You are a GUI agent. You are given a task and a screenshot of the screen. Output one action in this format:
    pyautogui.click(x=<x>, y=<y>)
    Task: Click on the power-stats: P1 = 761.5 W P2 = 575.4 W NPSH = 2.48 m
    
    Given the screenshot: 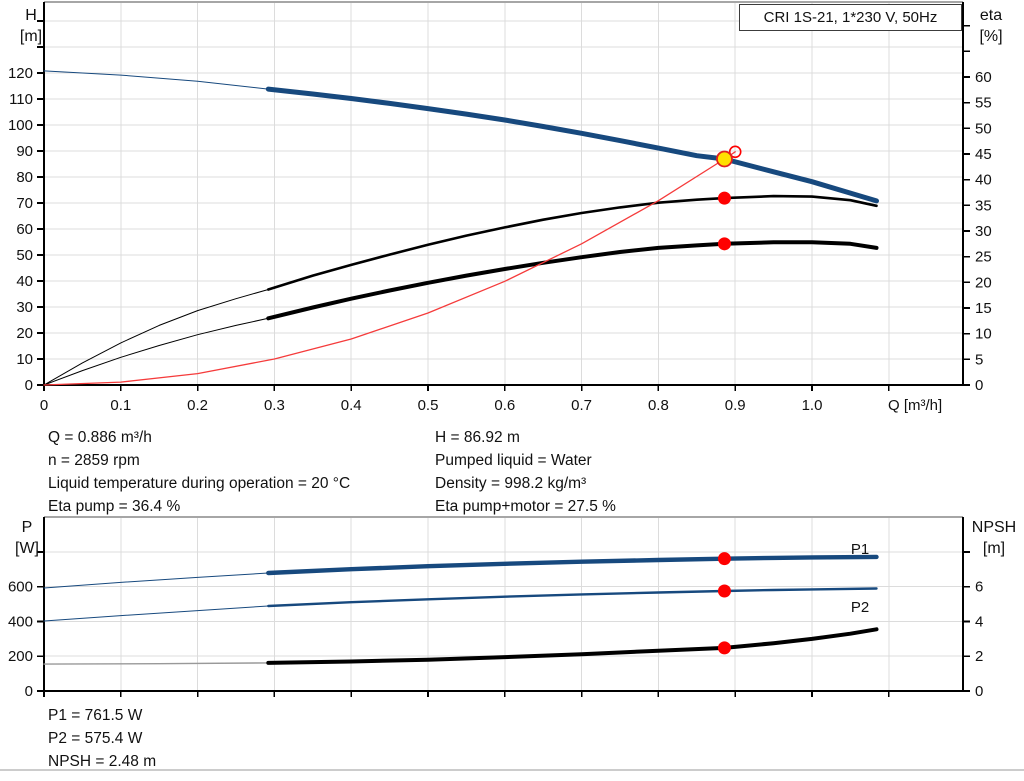 What is the action you would take?
    pyautogui.click(x=102, y=738)
    